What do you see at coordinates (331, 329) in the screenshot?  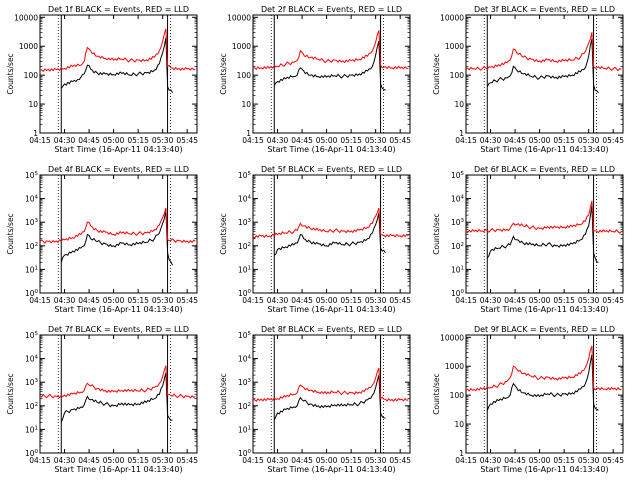 I see `chart-title: Det 8f BLACK = Events, RED = LLD` at bounding box center [331, 329].